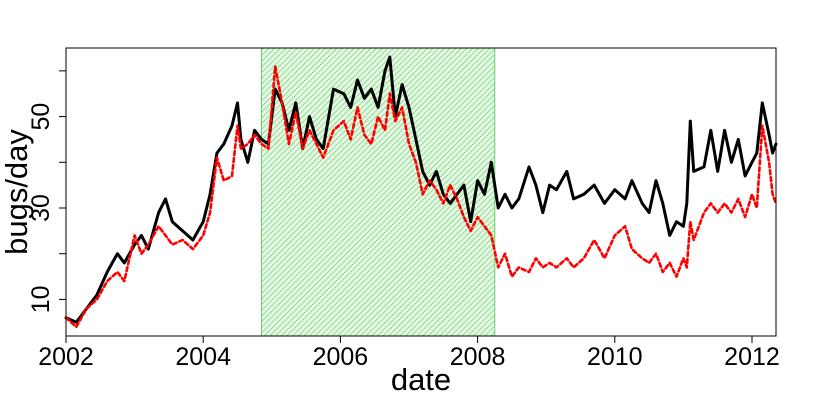  What do you see at coordinates (478, 357) in the screenshot?
I see `x-tick-label: 2008` at bounding box center [478, 357].